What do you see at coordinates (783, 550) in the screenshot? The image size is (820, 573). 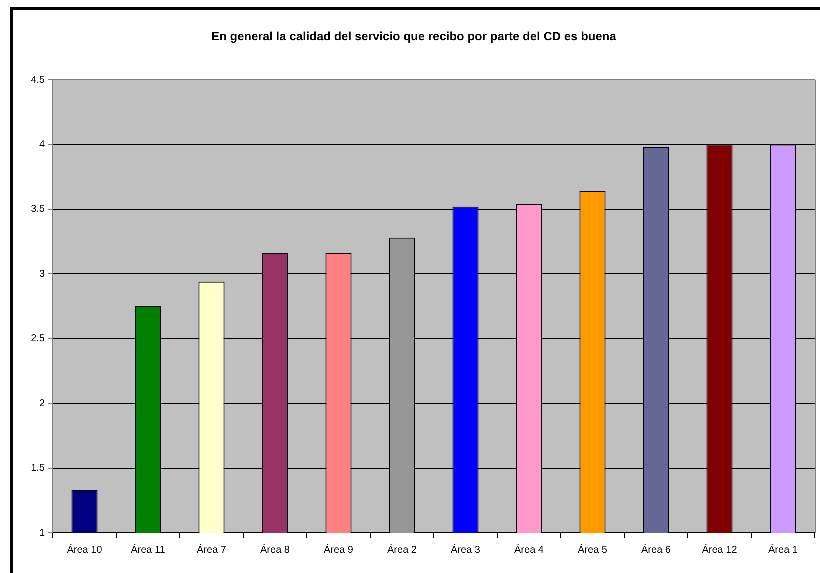 I see `x-tick-label: Área 1` at bounding box center [783, 550].